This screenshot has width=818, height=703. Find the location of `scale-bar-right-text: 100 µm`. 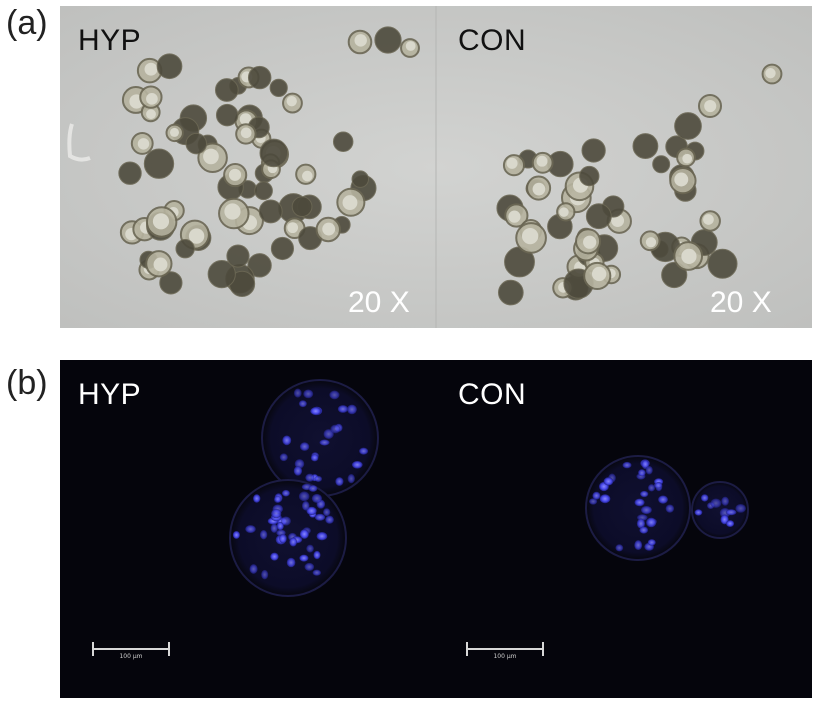

scale-bar-right-text: 100 µm is located at coordinates (505, 656).